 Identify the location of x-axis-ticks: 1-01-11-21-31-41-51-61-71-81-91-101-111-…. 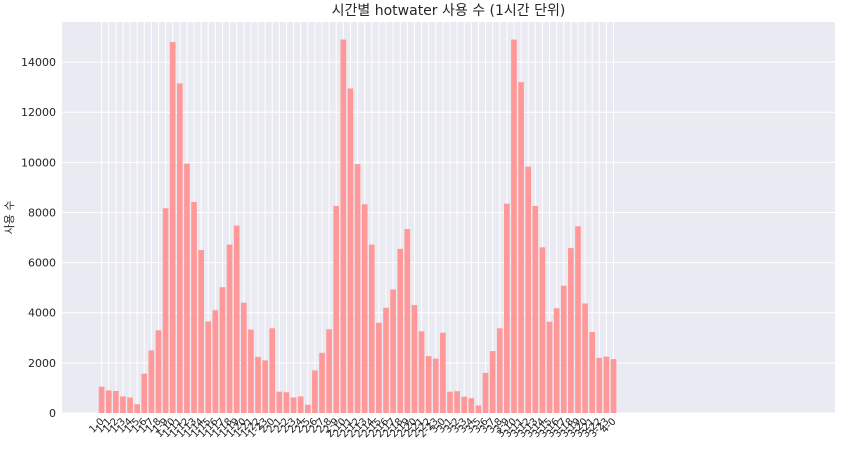
(352, 428).